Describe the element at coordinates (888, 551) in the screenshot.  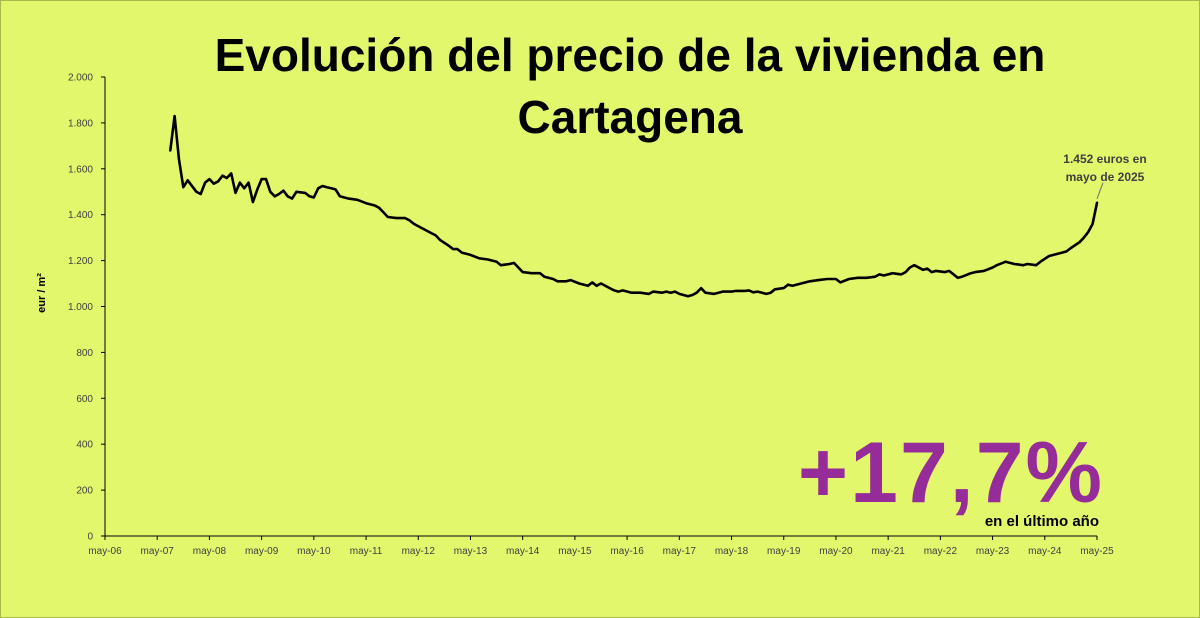
I see `x-tick-label: may-21` at that location.